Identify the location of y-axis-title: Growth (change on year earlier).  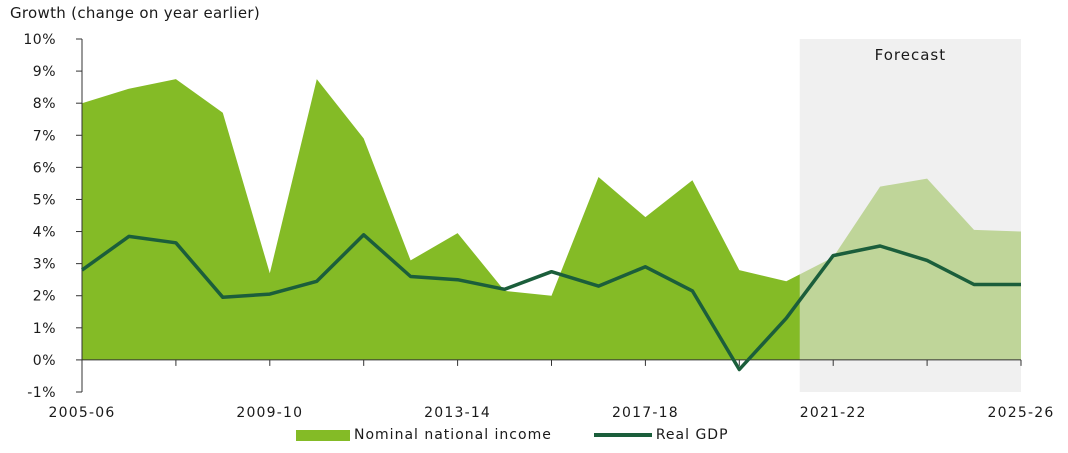
(135, 13).